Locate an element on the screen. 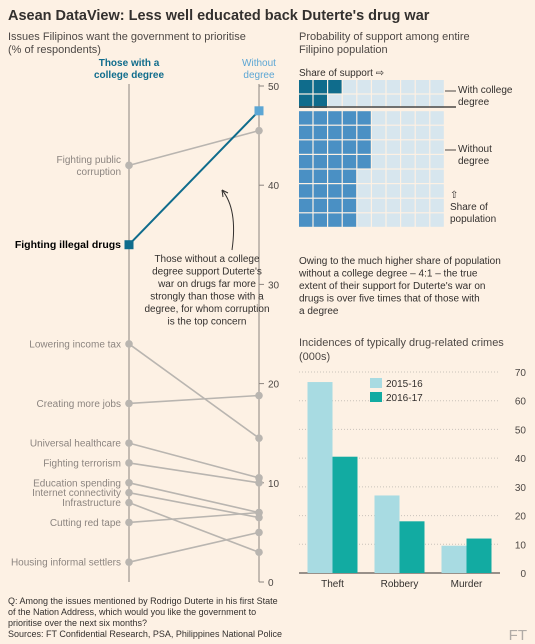 The height and width of the screenshot is (644, 535). slope-right-header-line2: degree is located at coordinates (259, 75).